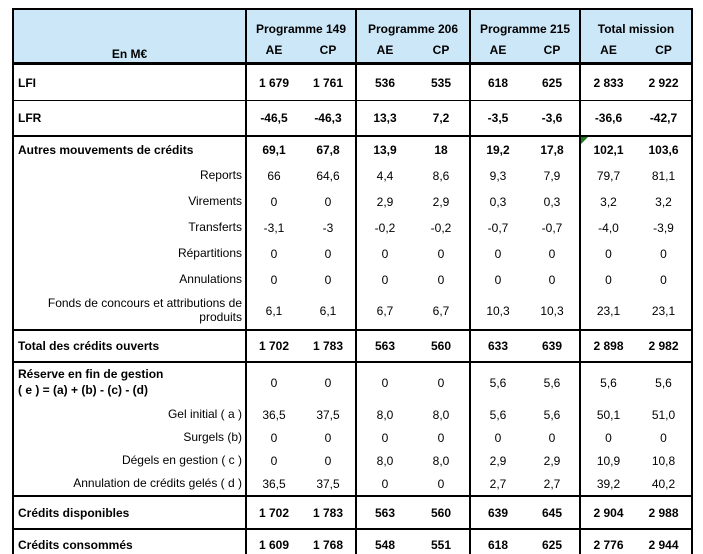  Describe the element at coordinates (129, 37) in the screenshot. I see `unit-header: En M€` at that location.